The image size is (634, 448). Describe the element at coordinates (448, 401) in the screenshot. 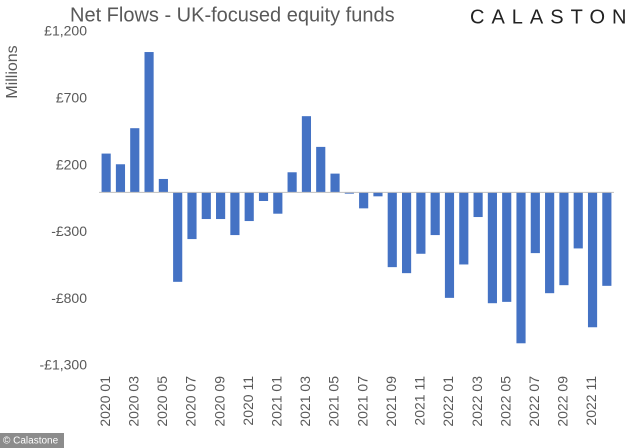

I see `x-tick-label: 2022 01` at that location.